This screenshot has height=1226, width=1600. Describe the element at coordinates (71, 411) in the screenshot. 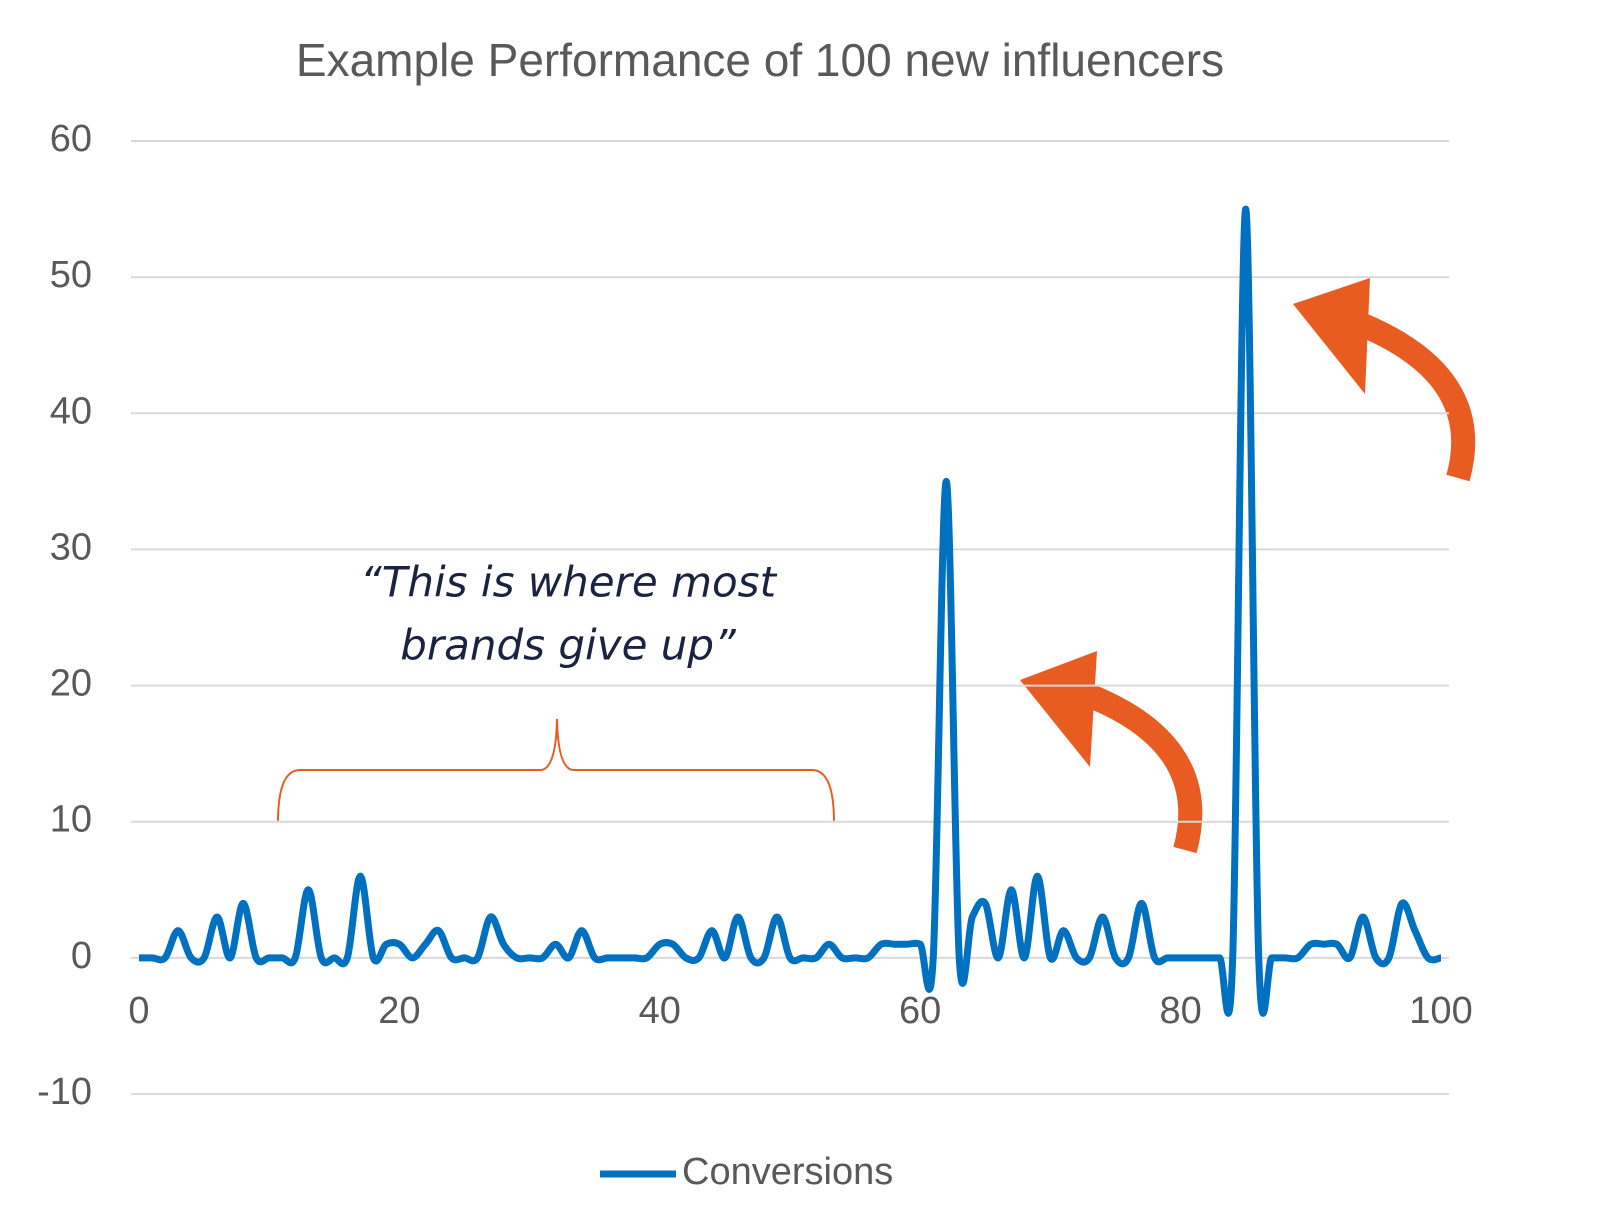

I see `y-tick-label: 40` at that location.